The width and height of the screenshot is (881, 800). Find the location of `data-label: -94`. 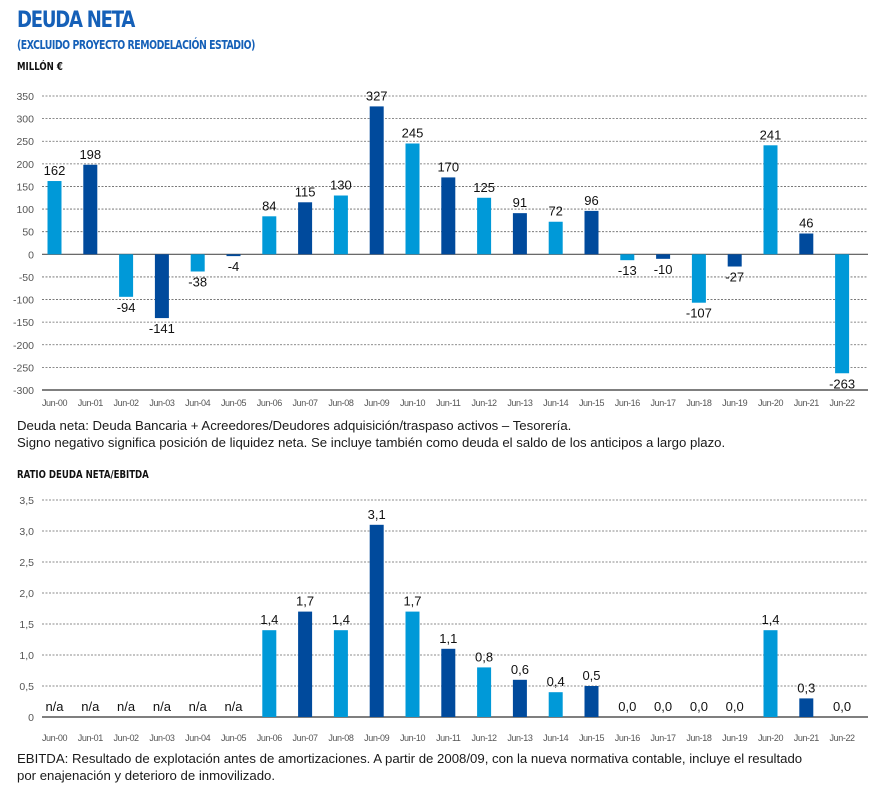

data-label: -94 is located at coordinates (126, 307).